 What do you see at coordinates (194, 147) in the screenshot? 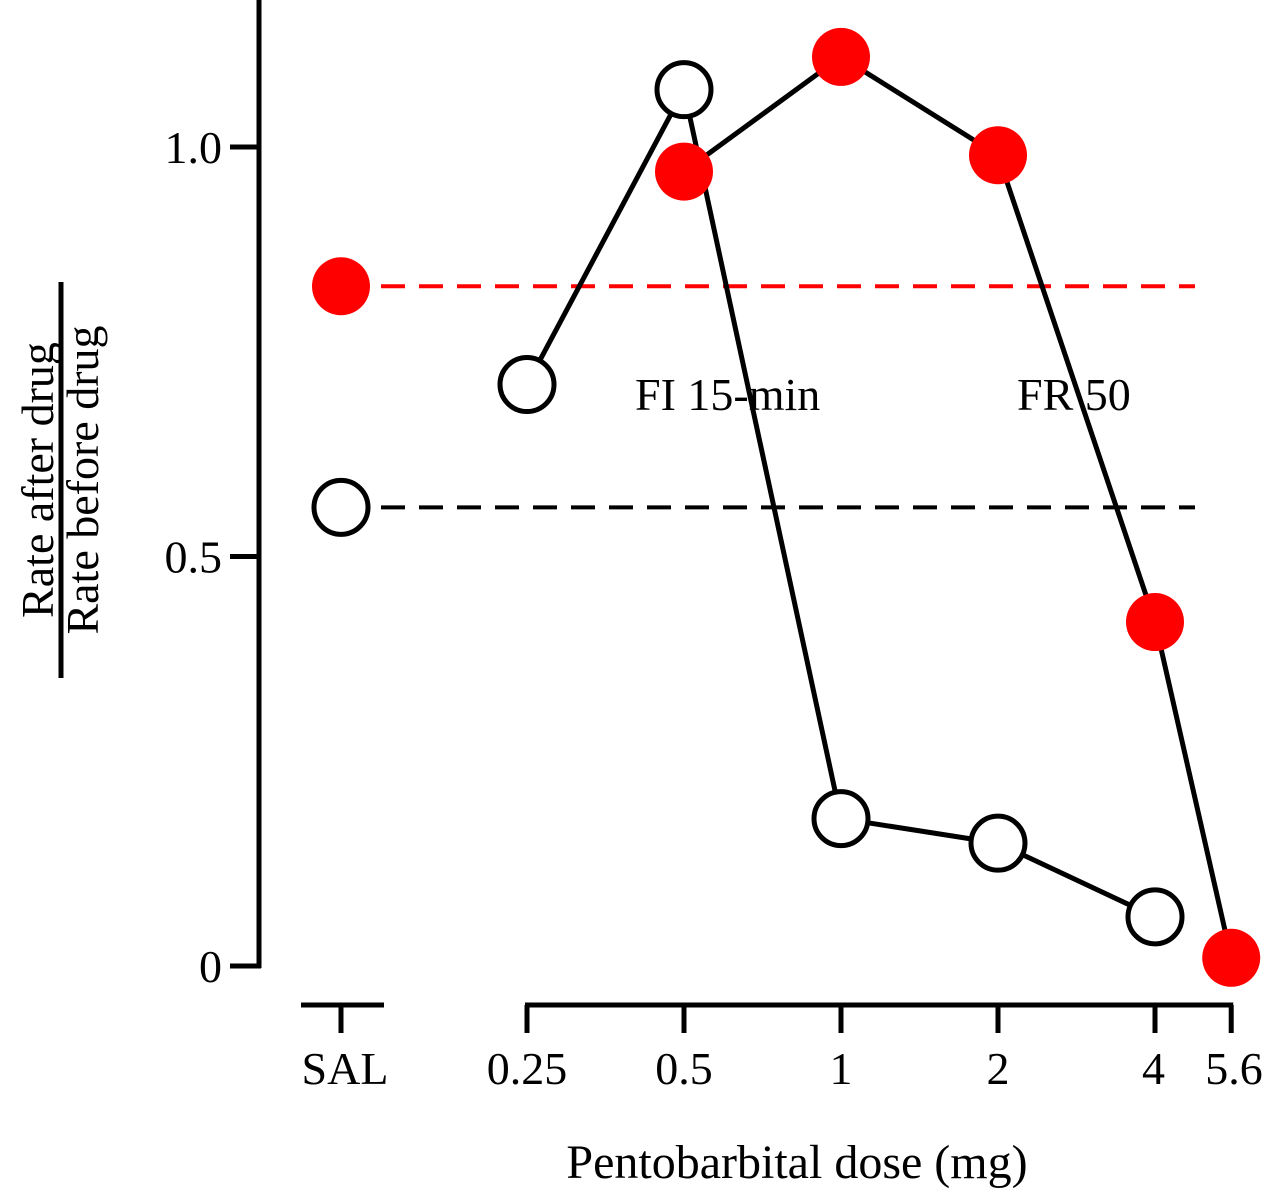
I see `y-tick-label: 1.0` at bounding box center [194, 147].